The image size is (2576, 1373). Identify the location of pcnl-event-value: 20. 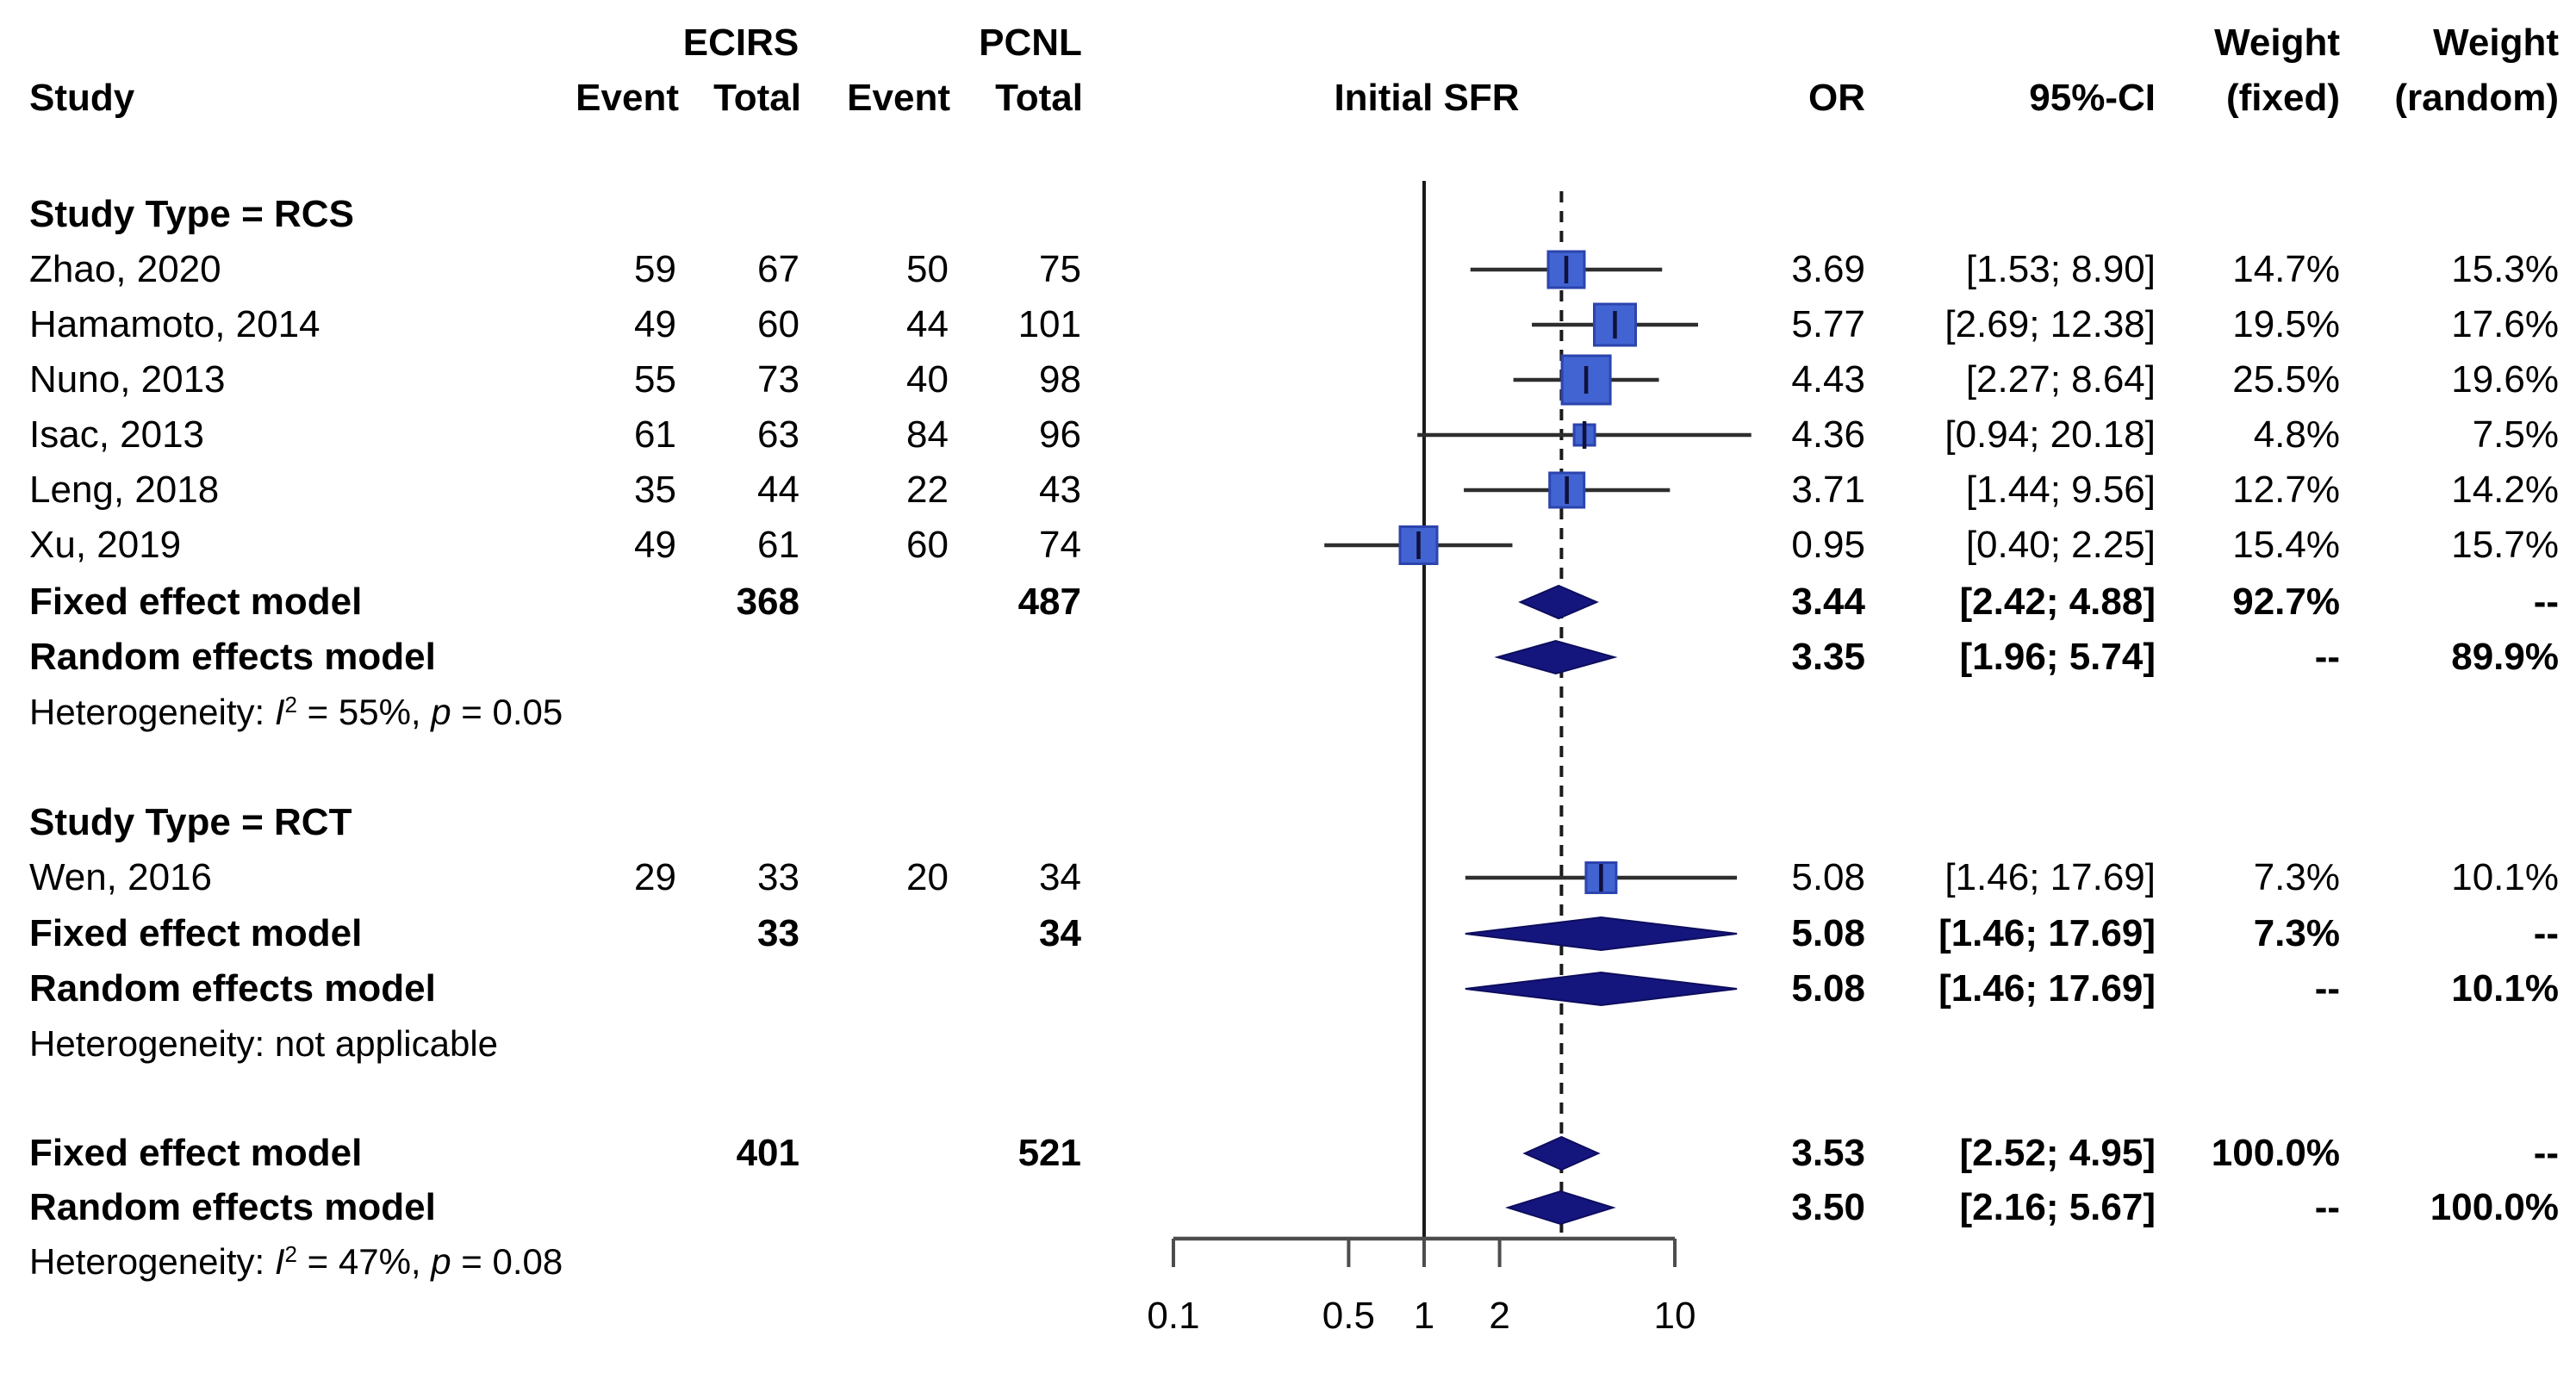
(927, 877).